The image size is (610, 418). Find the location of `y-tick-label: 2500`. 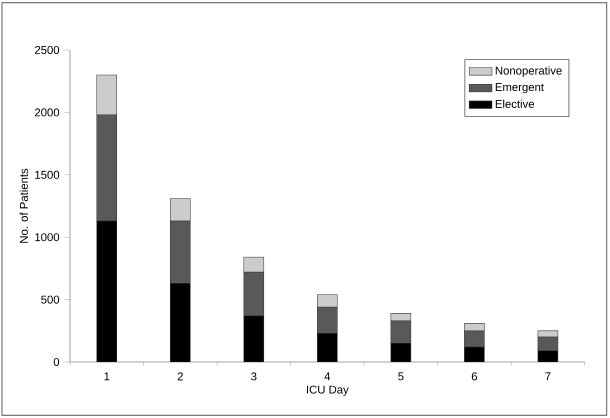

y-tick-label: 2500 is located at coordinates (47, 50).